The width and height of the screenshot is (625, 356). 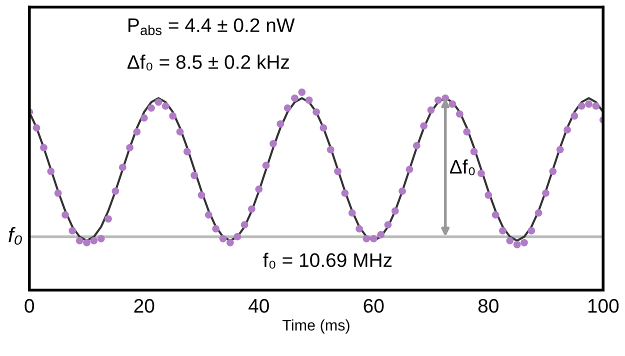 I want to click on x-tick-label: 40, so click(x=258, y=305).